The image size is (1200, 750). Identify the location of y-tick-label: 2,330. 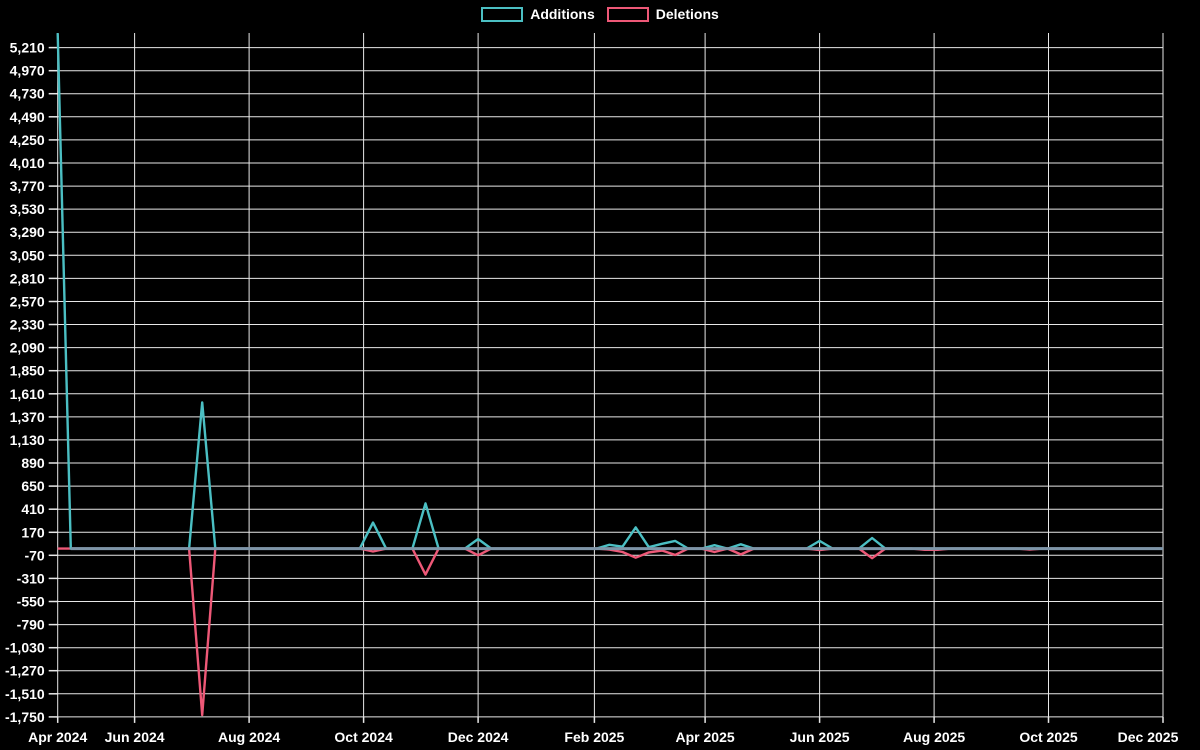
(27, 325).